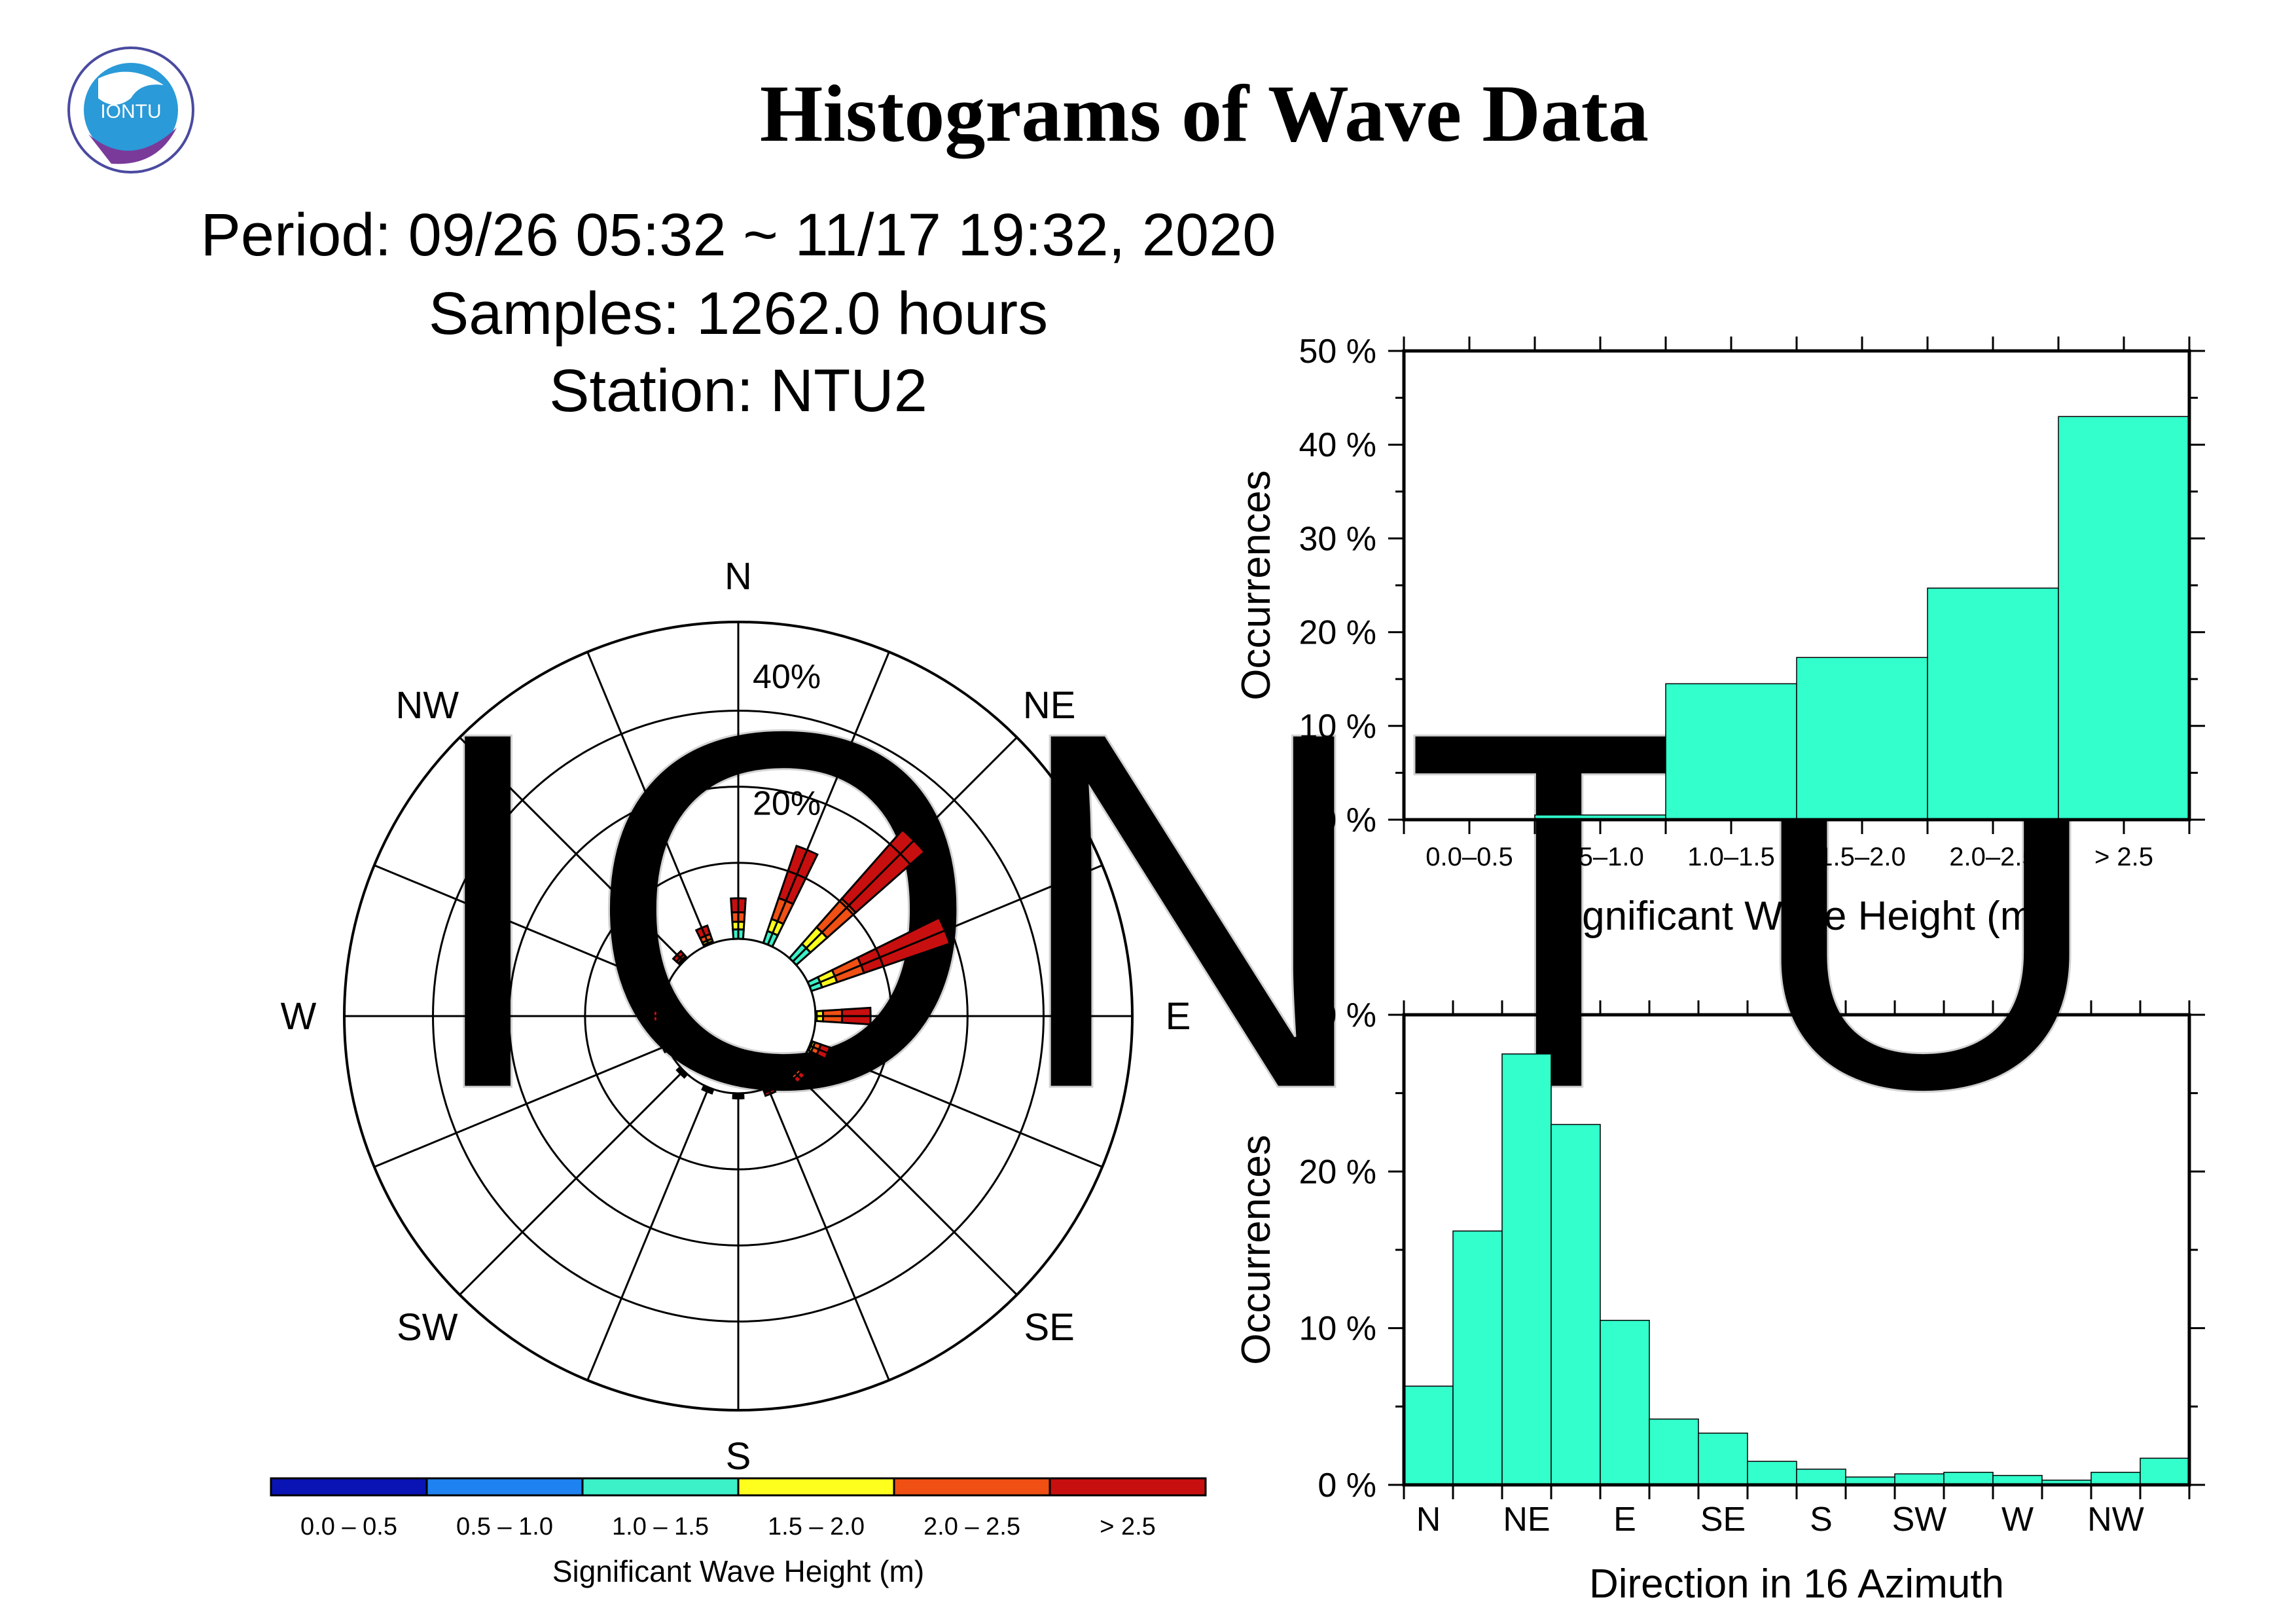  What do you see at coordinates (738, 1571) in the screenshot?
I see `colorbar-title: Significant Wave Height (m)` at bounding box center [738, 1571].